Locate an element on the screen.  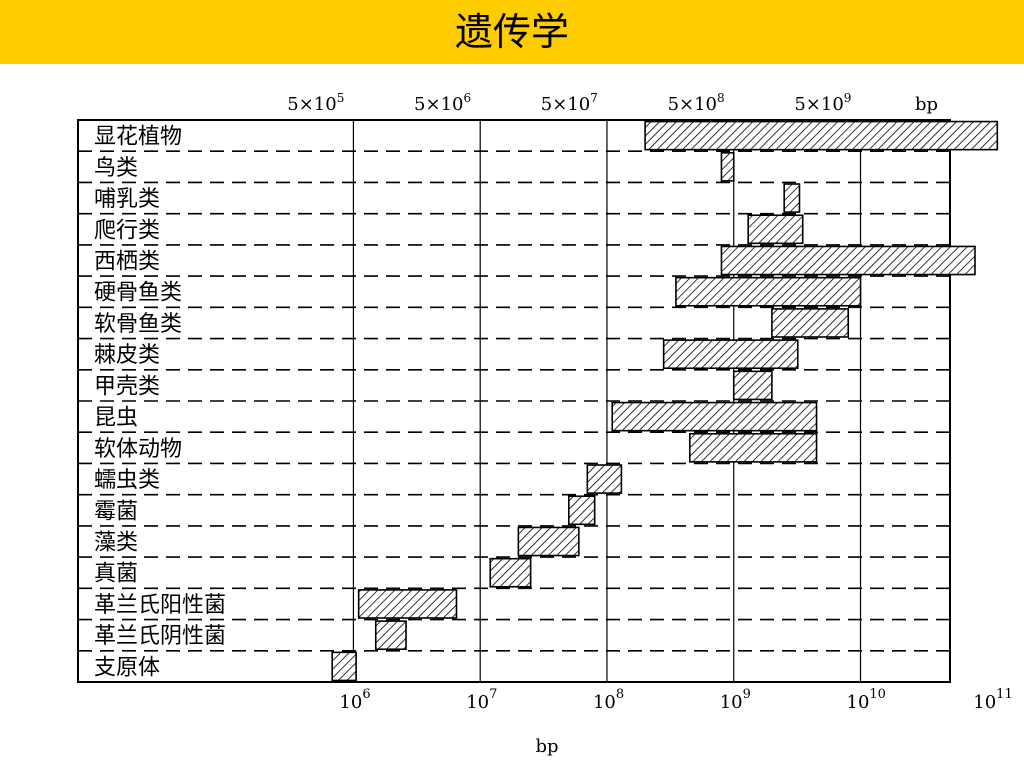
category-label: 蠕虫类 is located at coordinates (127, 480).